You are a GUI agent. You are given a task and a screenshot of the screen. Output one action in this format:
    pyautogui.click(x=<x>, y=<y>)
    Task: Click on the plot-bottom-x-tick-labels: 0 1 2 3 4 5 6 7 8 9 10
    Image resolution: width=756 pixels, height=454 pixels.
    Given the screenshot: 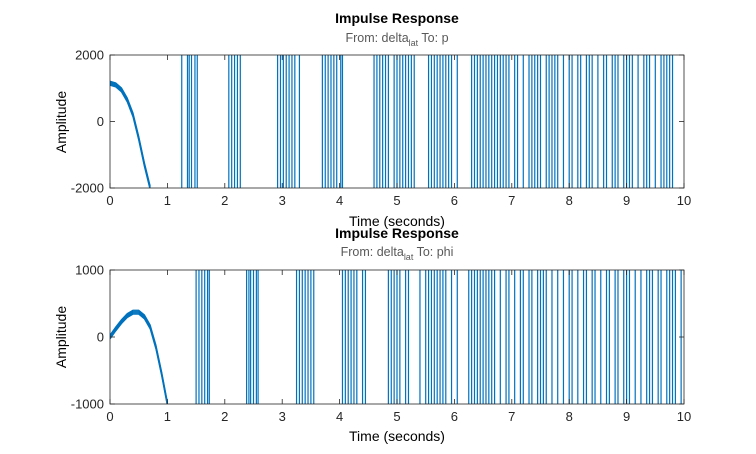 What is the action you would take?
    pyautogui.click(x=398, y=416)
    